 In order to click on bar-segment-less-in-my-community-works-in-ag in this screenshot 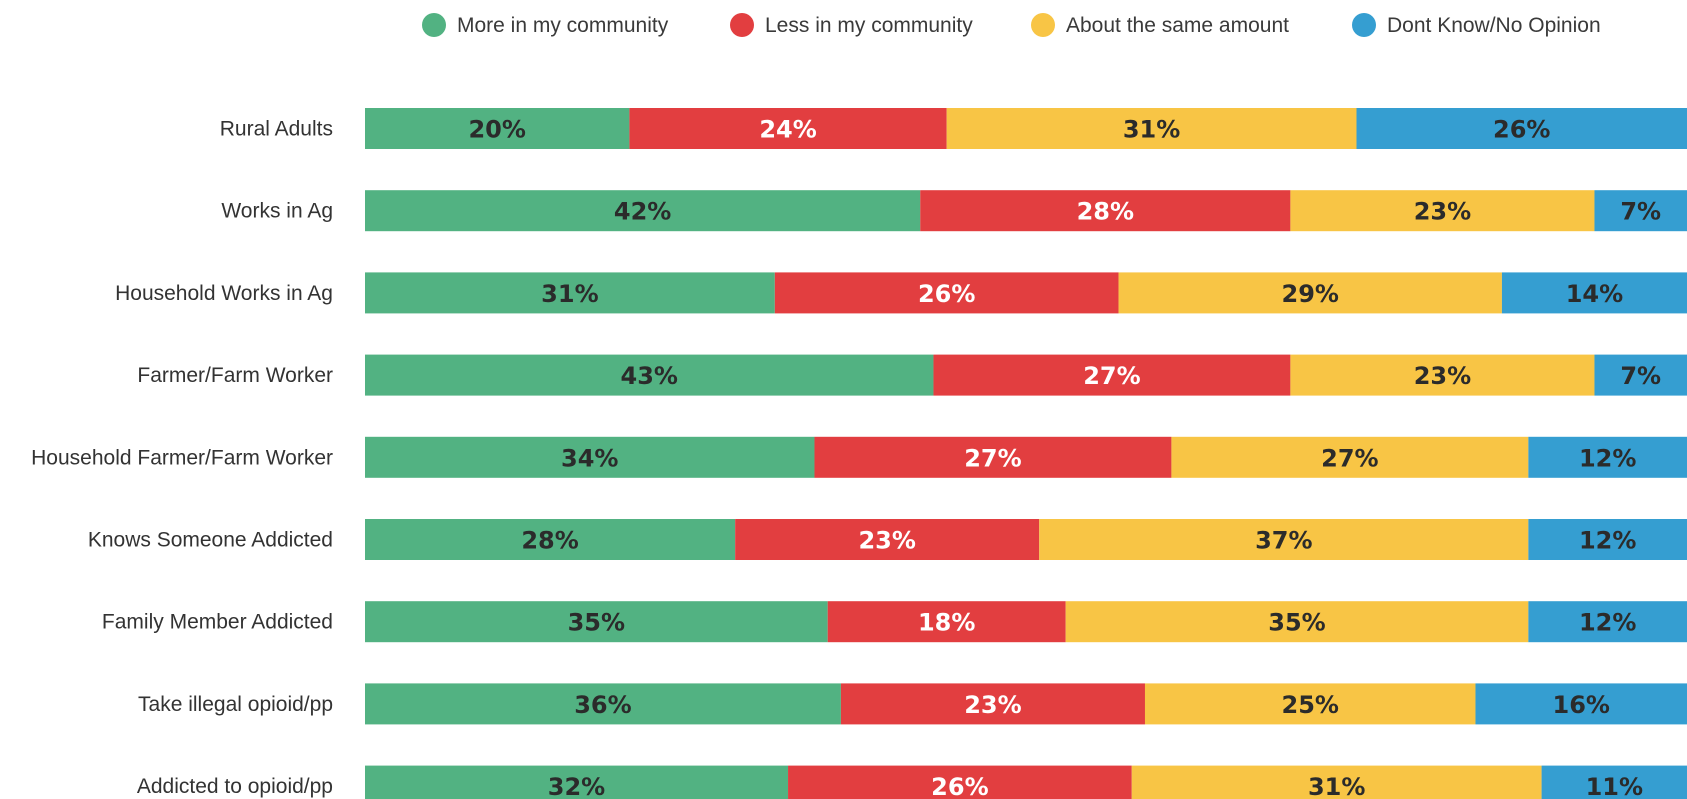, I will do `click(1105, 211)`.